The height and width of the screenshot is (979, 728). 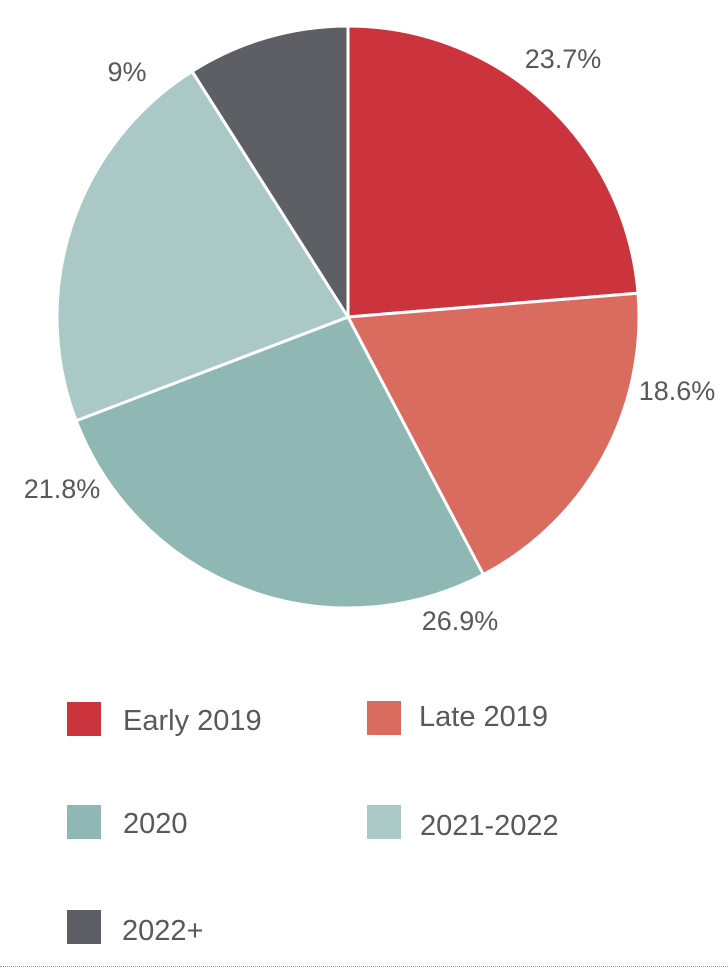 What do you see at coordinates (489, 826) in the screenshot?
I see `legend-label-2021-2022: 2021-2022` at bounding box center [489, 826].